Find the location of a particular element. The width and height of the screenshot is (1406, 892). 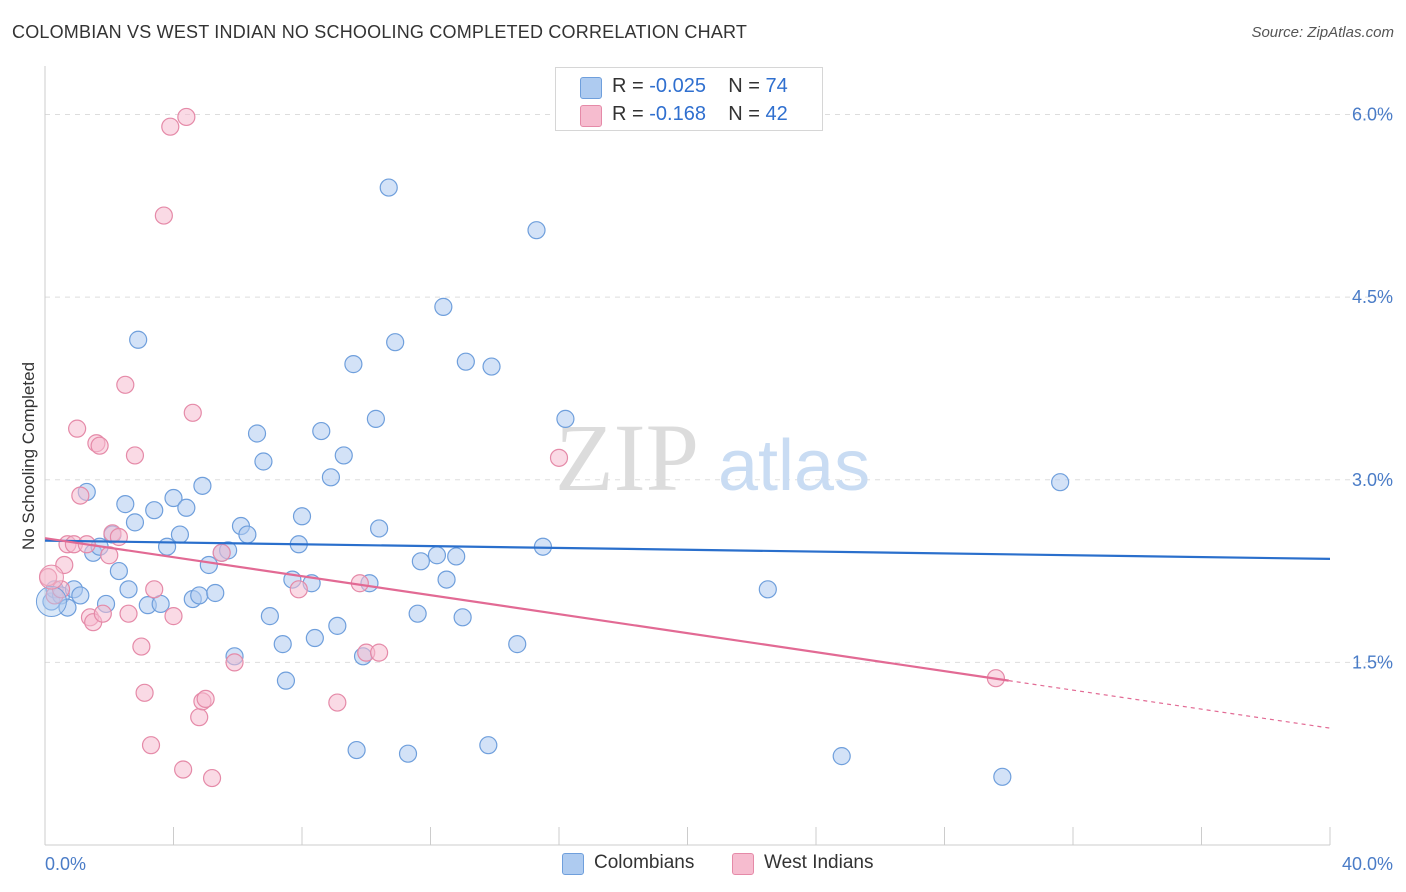

y-tick-label: 6.0% is located at coordinates (1372, 115).